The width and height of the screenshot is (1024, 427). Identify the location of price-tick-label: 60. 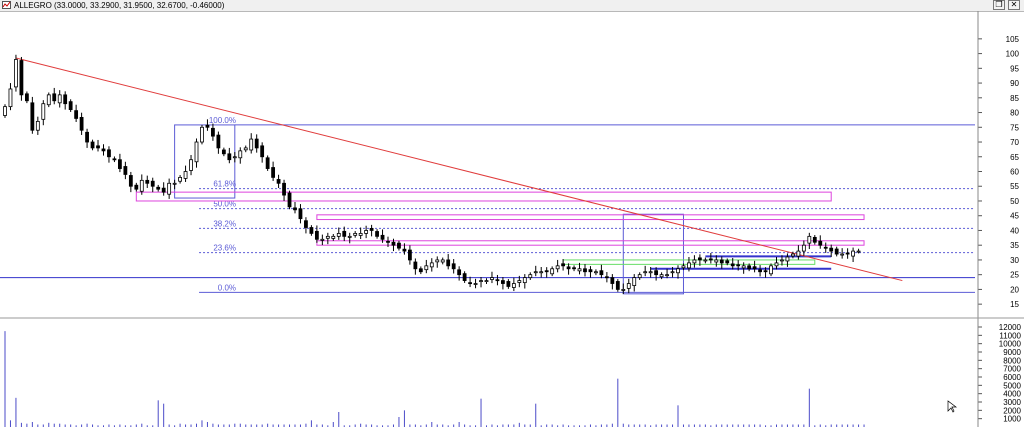
(1014, 172).